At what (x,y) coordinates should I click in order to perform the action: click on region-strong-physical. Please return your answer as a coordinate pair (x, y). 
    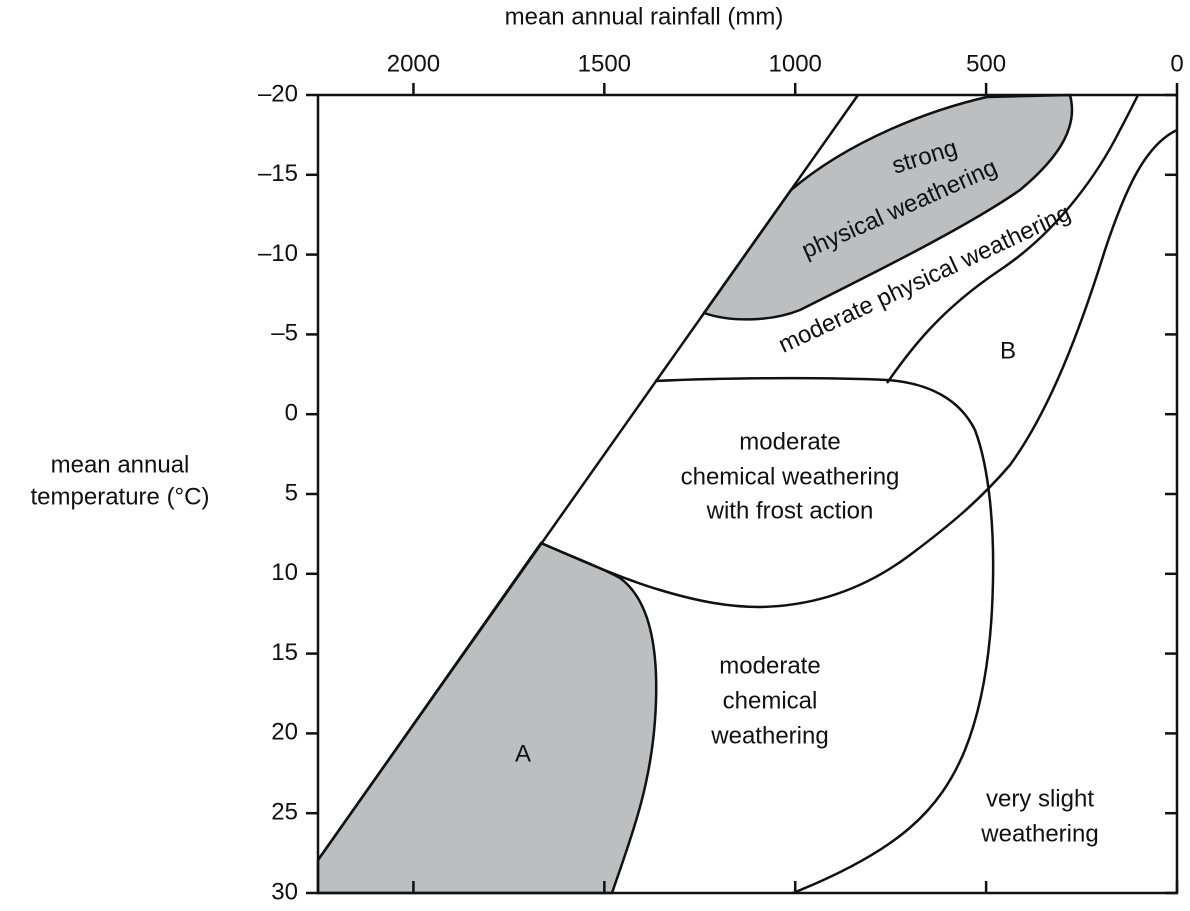
    Looking at the image, I should click on (888, 207).